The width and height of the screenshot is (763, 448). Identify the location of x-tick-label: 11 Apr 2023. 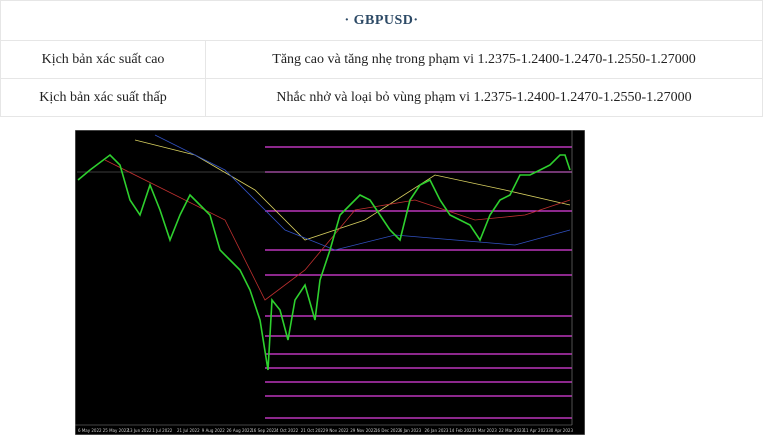
(536, 430).